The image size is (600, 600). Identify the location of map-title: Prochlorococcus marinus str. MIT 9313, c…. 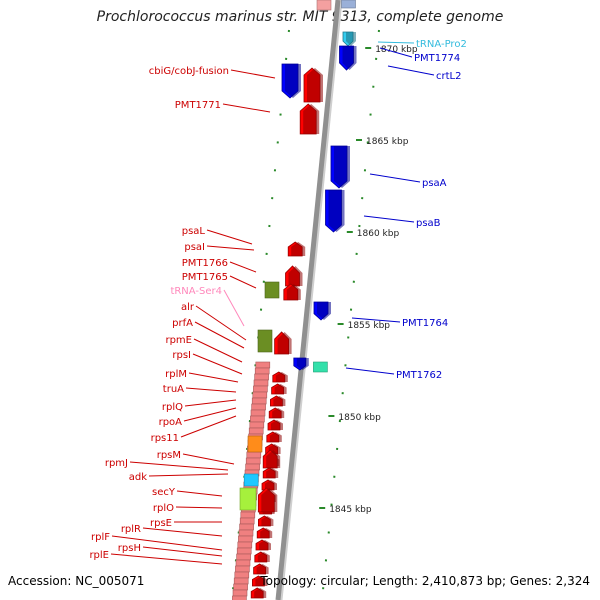
(300, 17).